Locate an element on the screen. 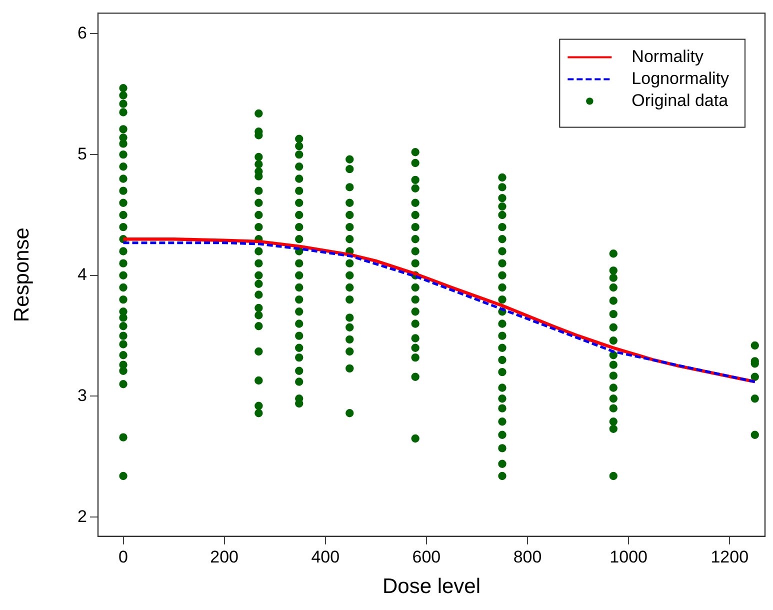 The height and width of the screenshot is (610, 773). y-tick-label: 4 is located at coordinates (82, 274).